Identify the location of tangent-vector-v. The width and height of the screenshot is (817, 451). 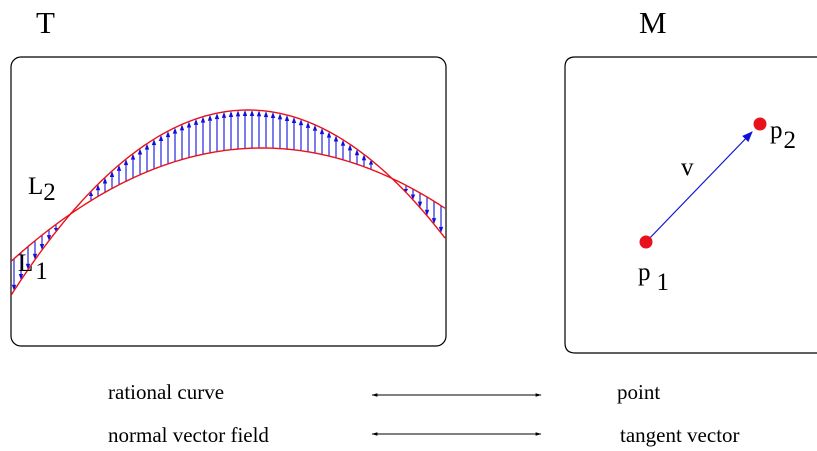
(699, 187).